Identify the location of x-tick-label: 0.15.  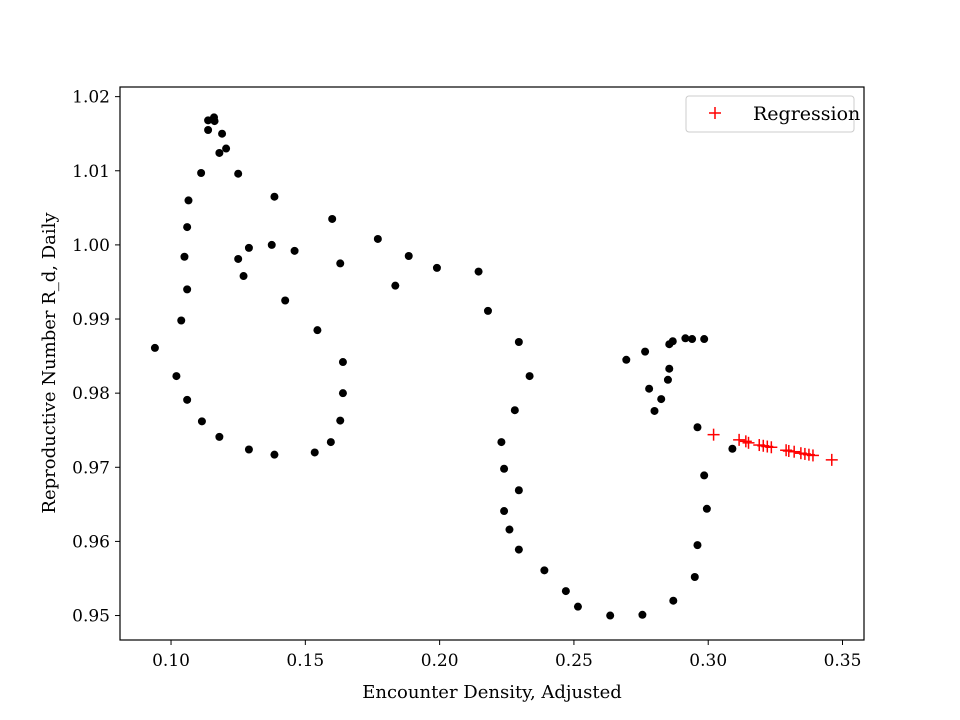
(305, 661).